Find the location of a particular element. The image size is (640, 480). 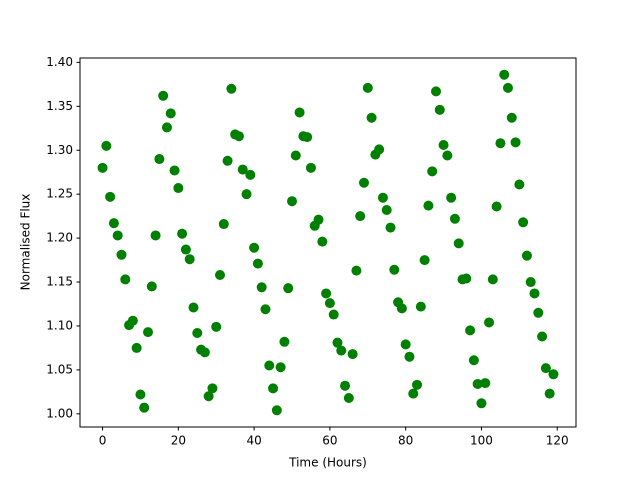

y-tick-label: 1.15 is located at coordinates (59, 282).